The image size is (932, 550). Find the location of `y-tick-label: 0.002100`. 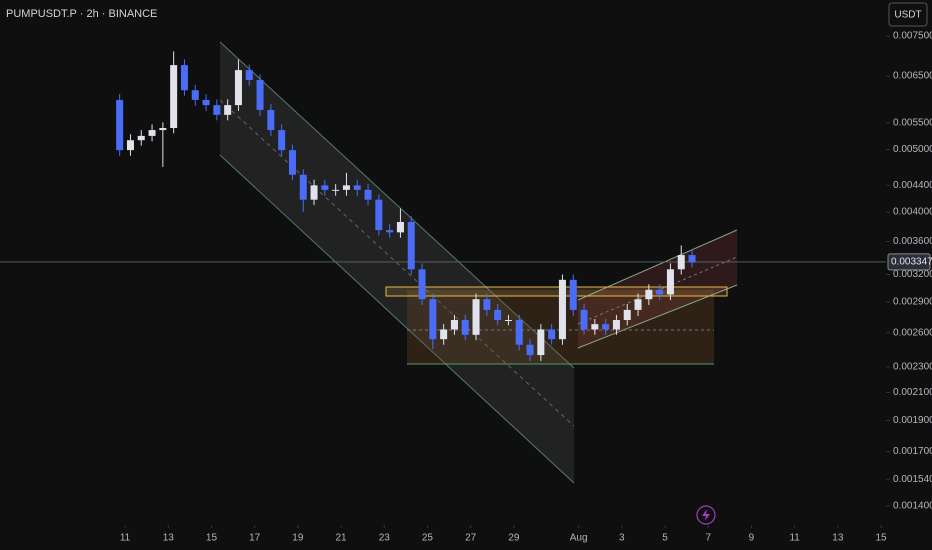

y-tick-label: 0.002100 is located at coordinates (912, 392).